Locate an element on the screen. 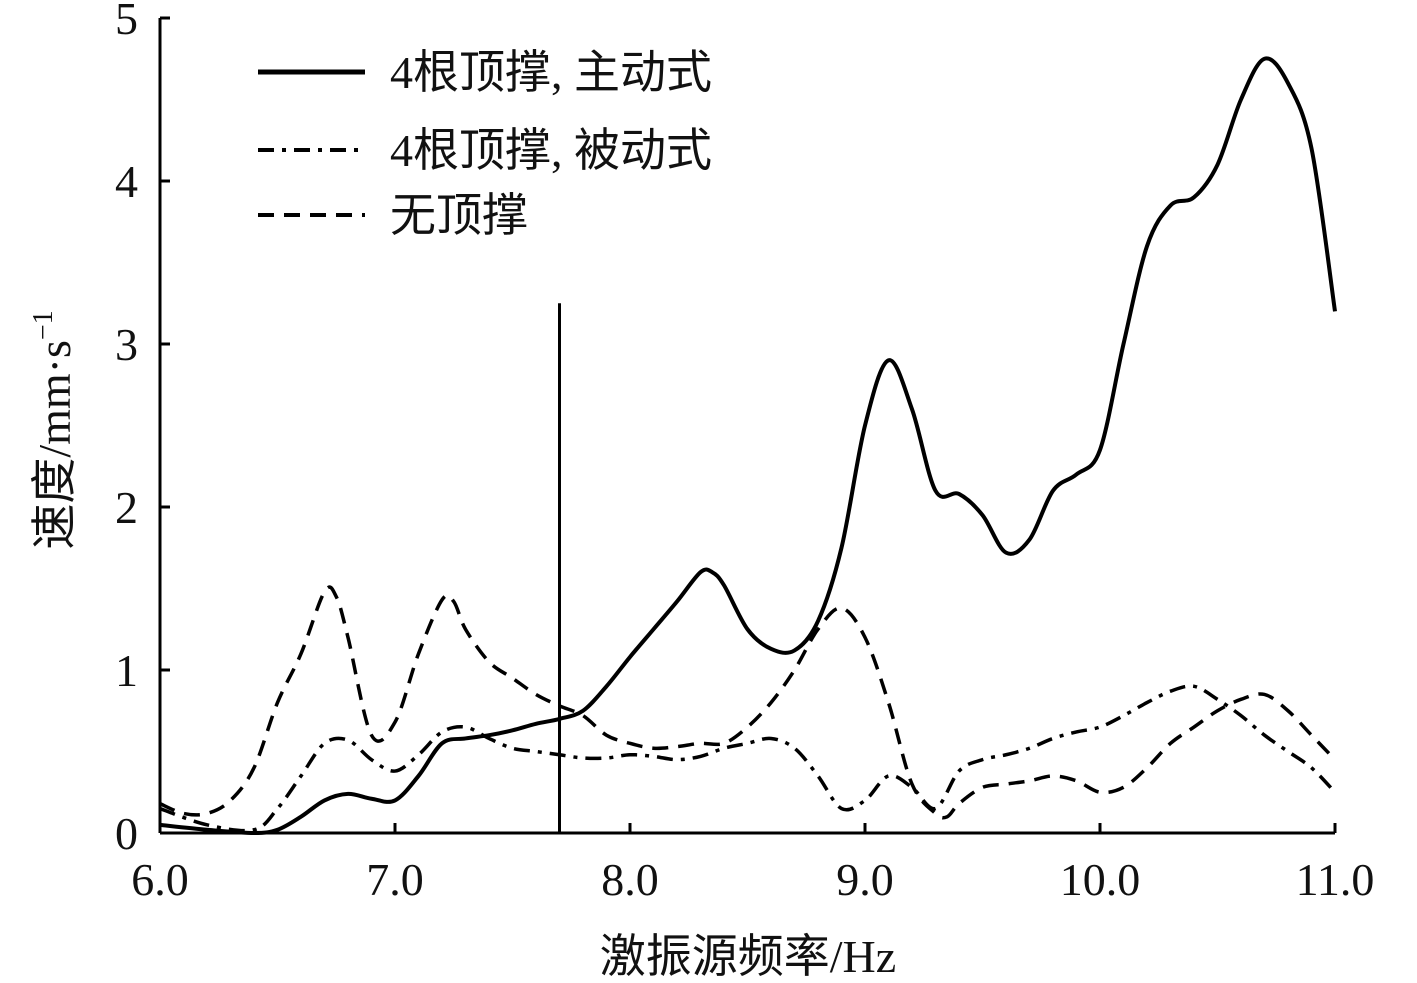 This screenshot has height=983, width=1417. x-tick-label: 10.0 is located at coordinates (1100, 879).